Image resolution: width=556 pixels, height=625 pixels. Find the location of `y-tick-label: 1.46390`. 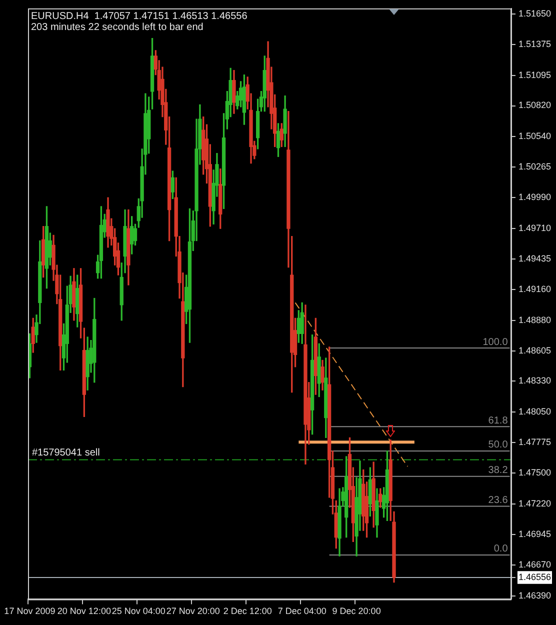

y-tick-label: 1.46390 is located at coordinates (535, 595).